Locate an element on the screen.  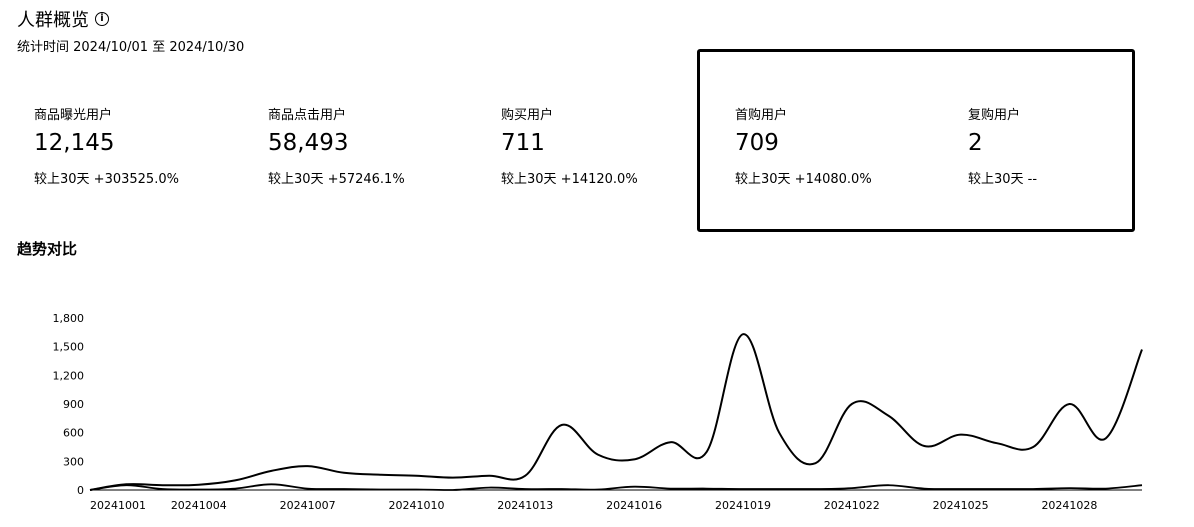
metric-label: 商品曝光用户 is located at coordinates (73, 115).